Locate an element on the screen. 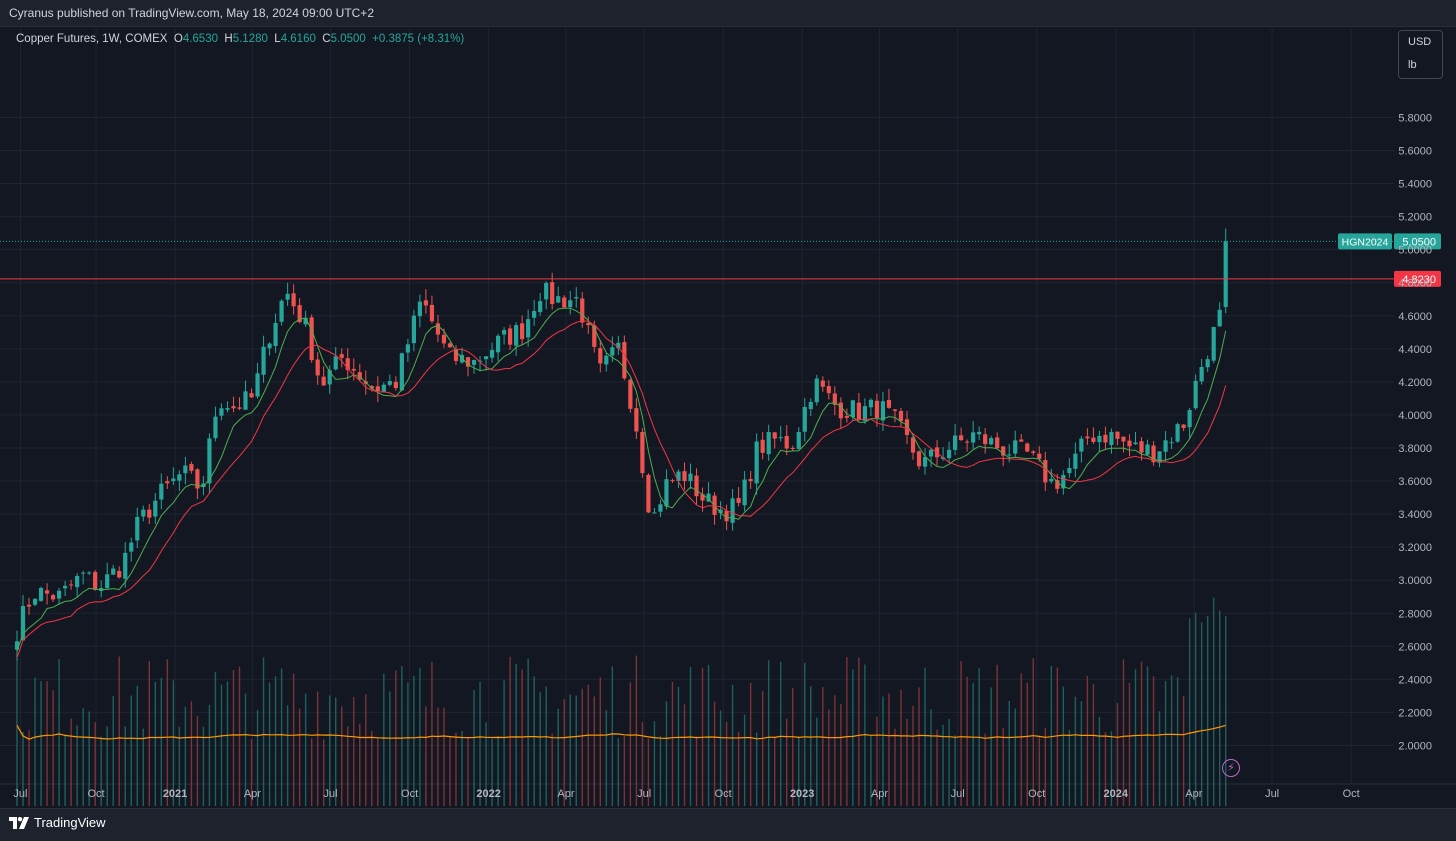 Image resolution: width=1456 pixels, height=841 pixels. currency-label: USD is located at coordinates (1420, 42).